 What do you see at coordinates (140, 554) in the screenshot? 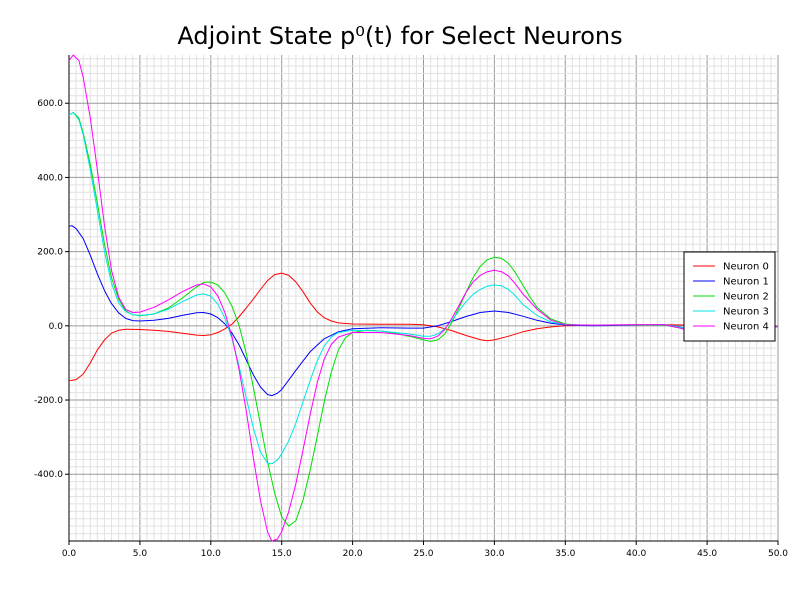
I see `x-tick-label: 5.0` at bounding box center [140, 554].